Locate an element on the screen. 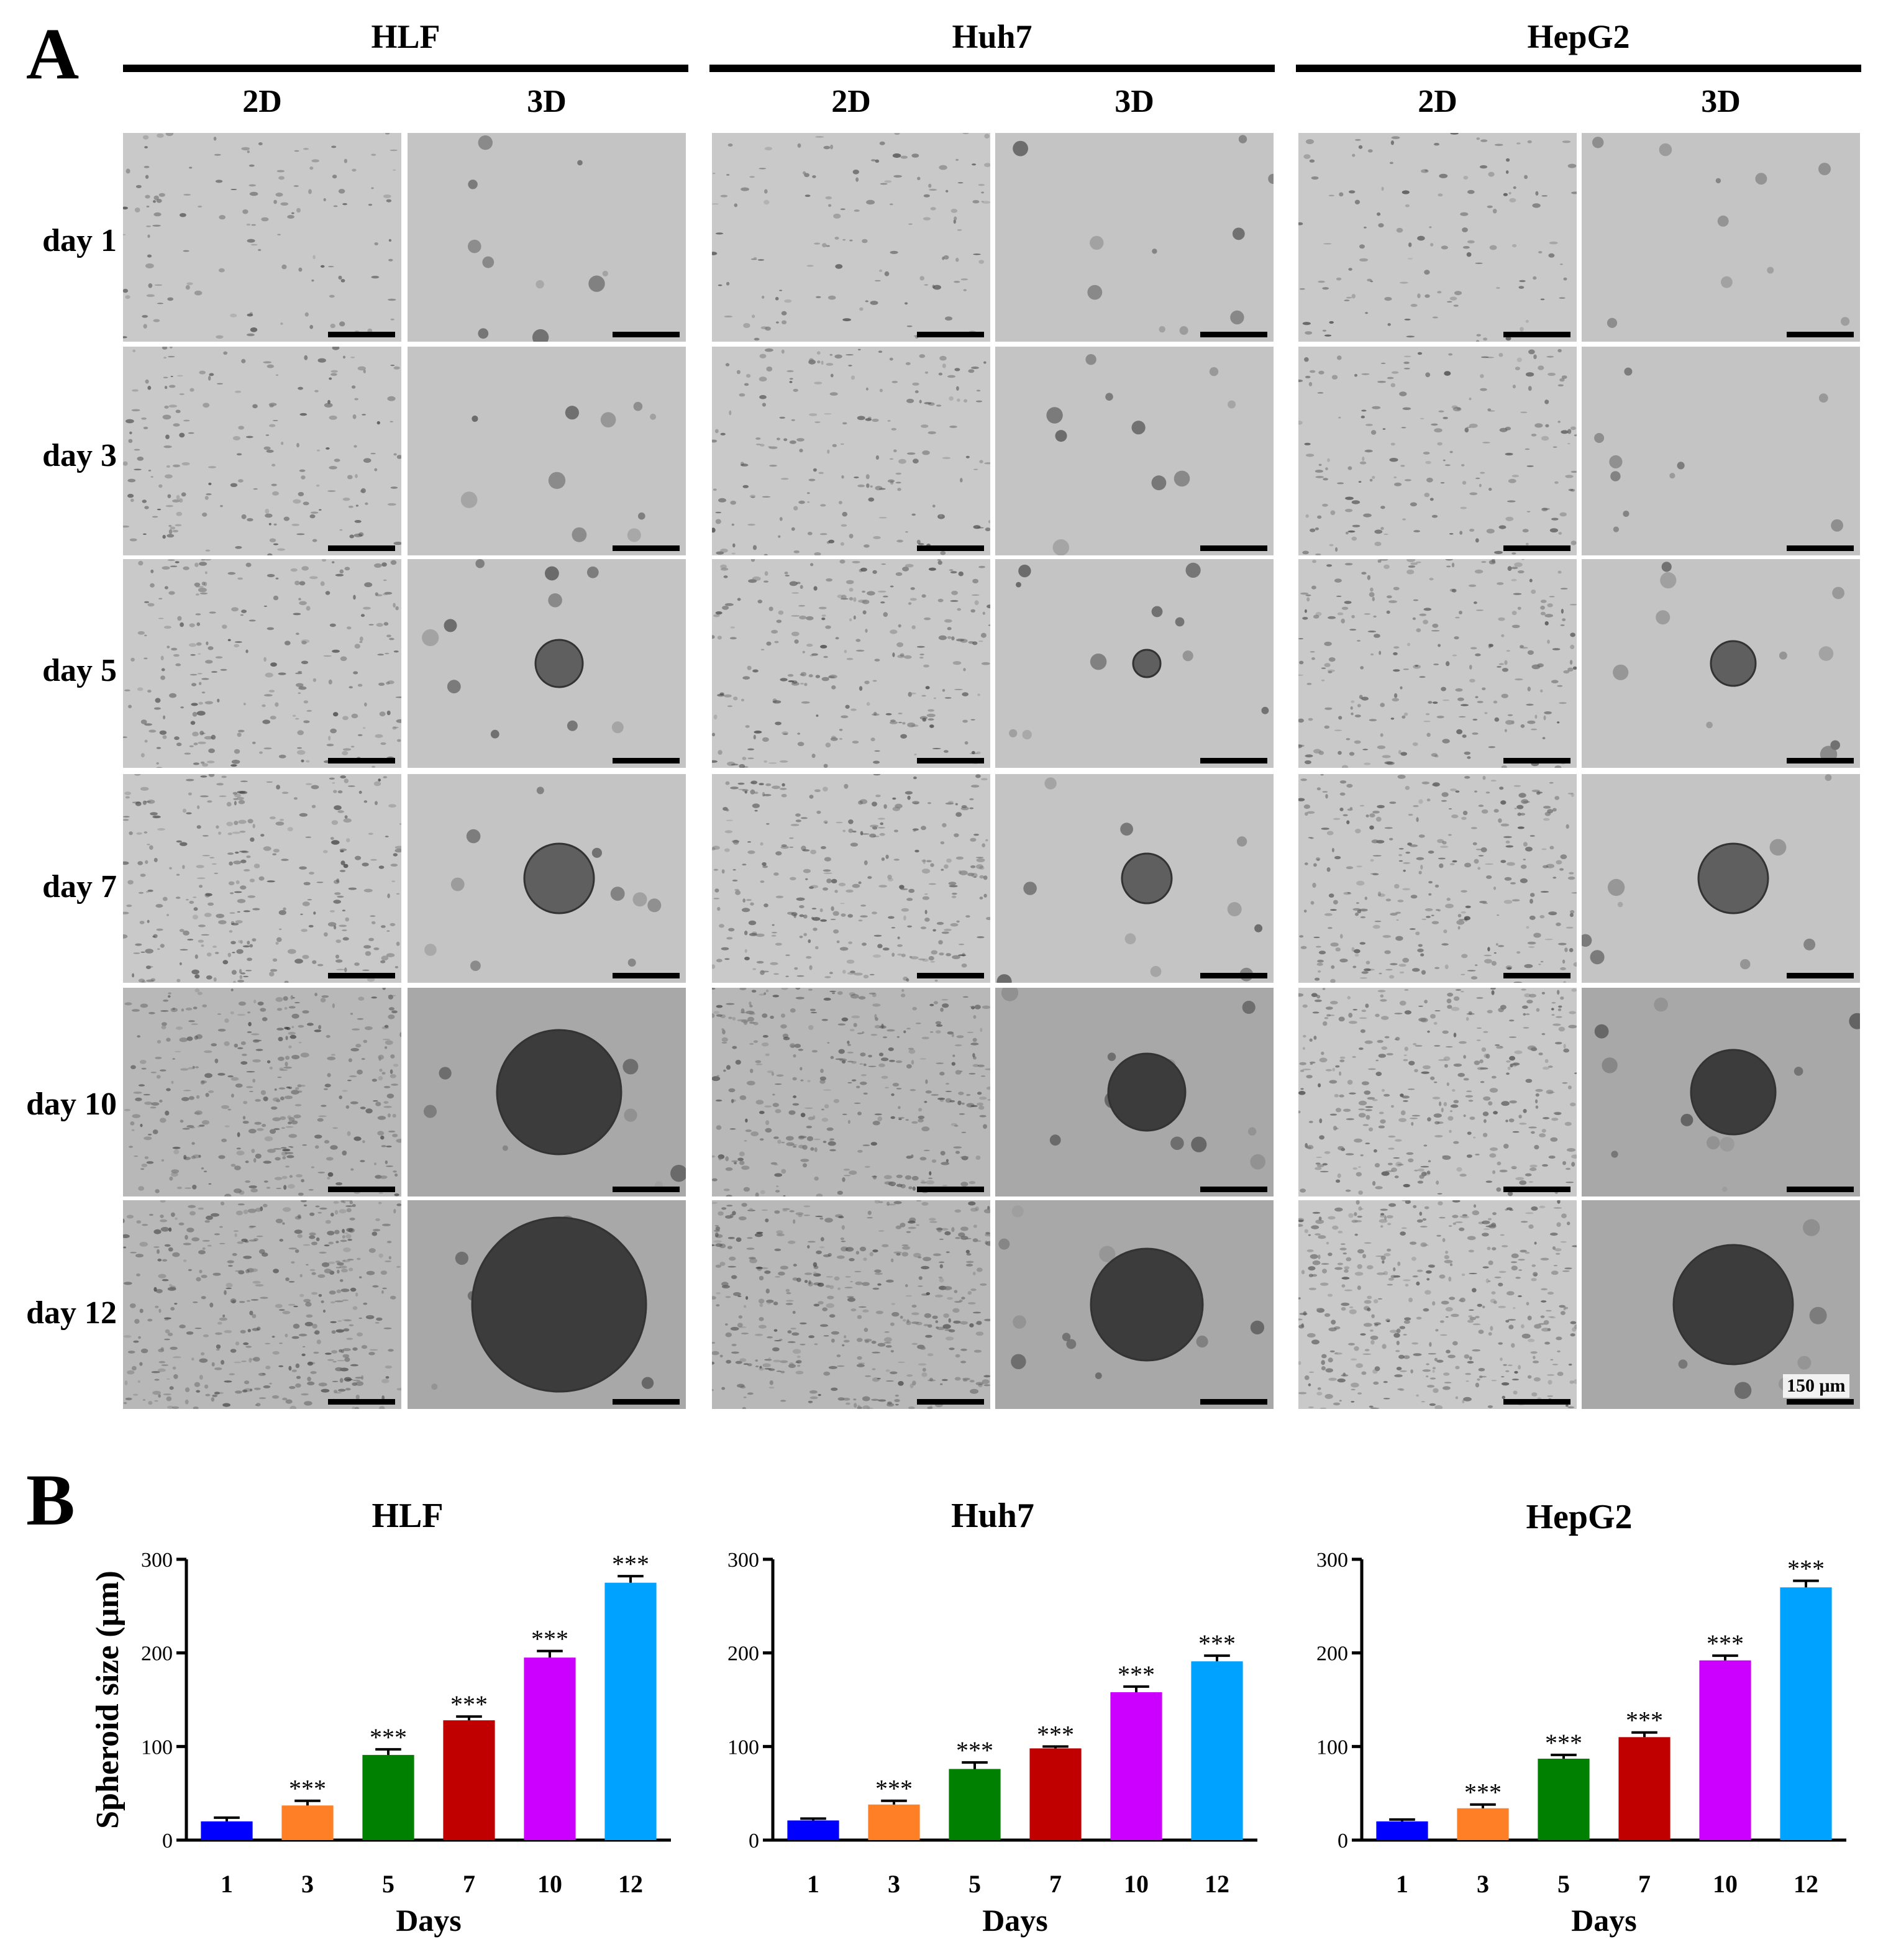 The height and width of the screenshot is (1960, 1878). x-tick-label-0-5: 5 is located at coordinates (388, 1884).